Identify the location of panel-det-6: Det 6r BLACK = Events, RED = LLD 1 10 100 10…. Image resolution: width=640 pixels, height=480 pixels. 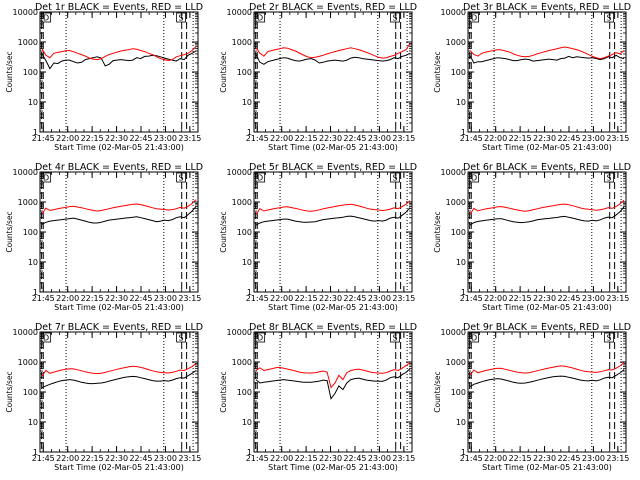
(532, 237).